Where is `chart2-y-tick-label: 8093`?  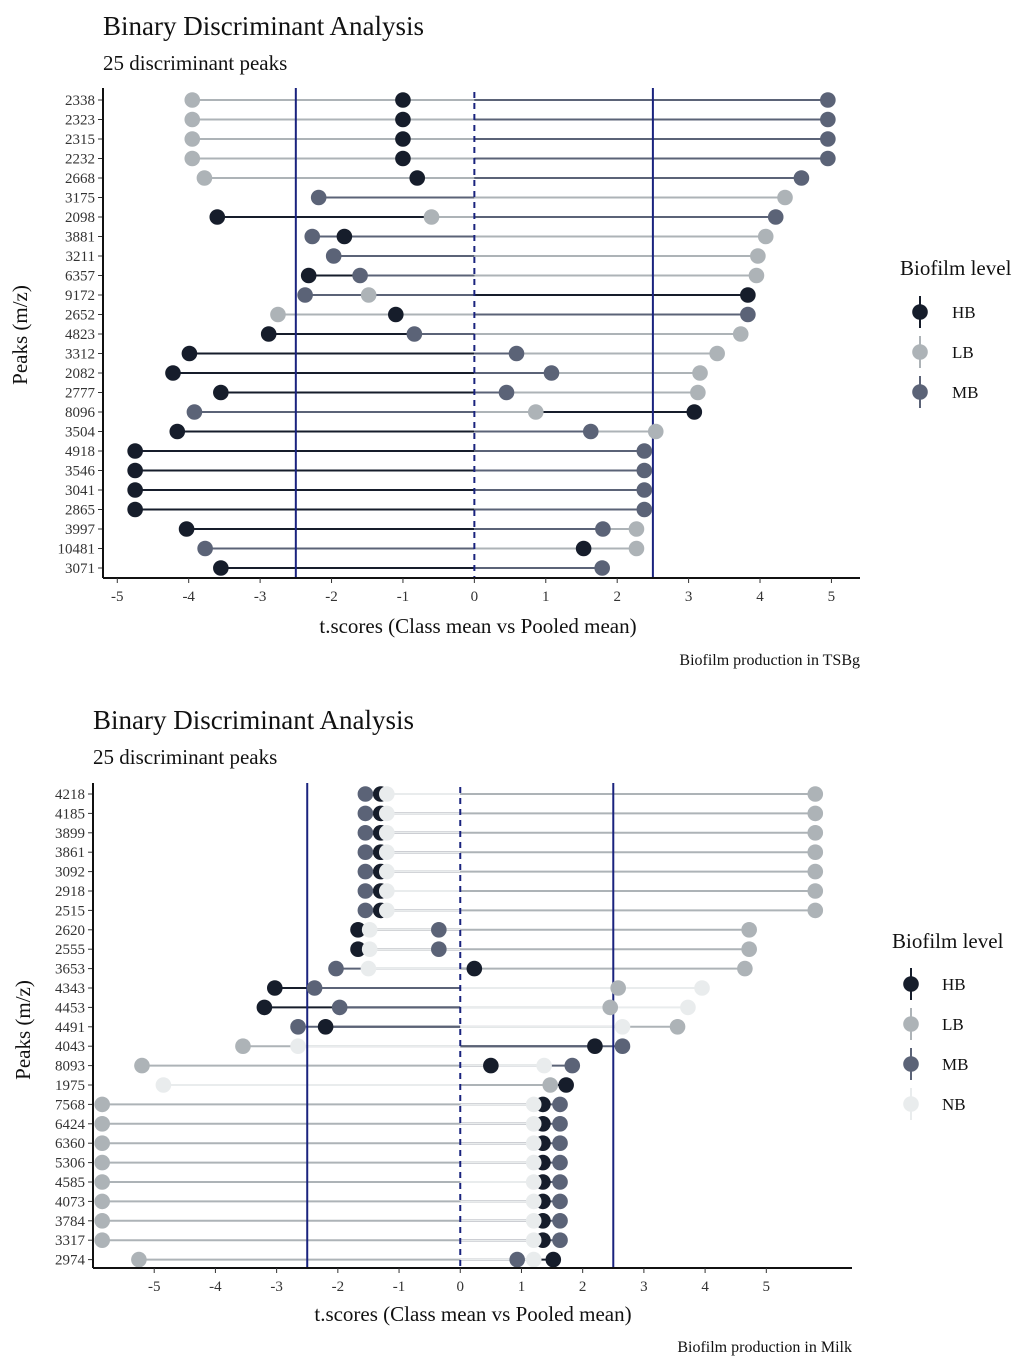
chart2-y-tick-label: 8093 is located at coordinates (70, 1067).